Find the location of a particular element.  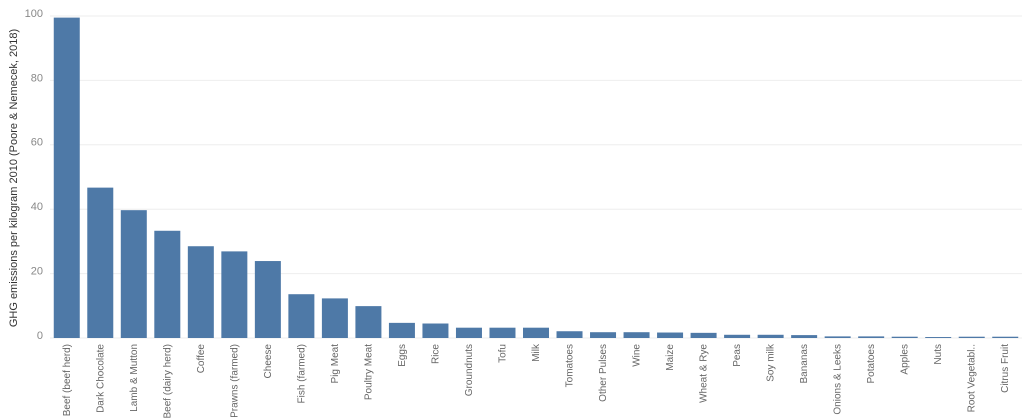

x-tick-label: Poultry Meat is located at coordinates (368, 372).